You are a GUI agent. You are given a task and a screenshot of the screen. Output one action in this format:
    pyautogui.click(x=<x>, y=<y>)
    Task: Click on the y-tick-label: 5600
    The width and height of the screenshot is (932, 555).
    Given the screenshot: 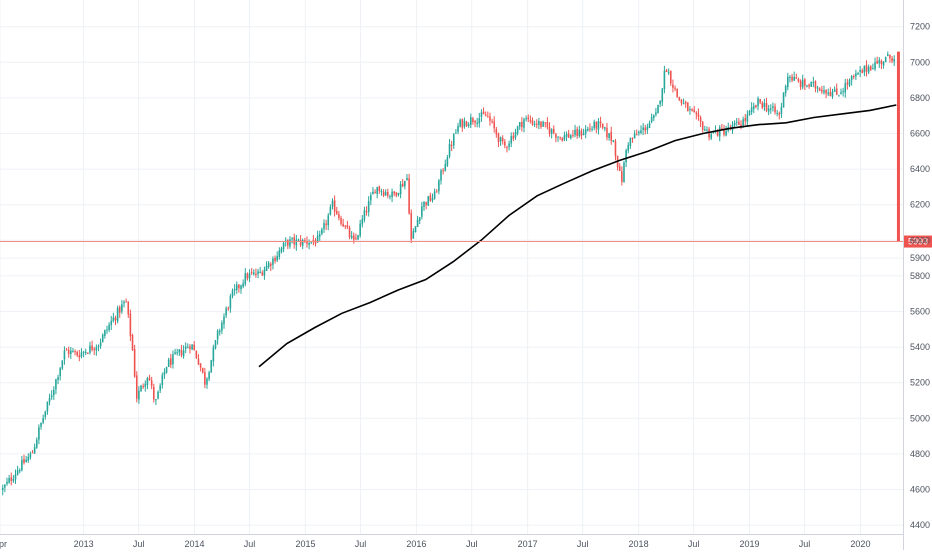 What is the action you would take?
    pyautogui.click(x=920, y=312)
    